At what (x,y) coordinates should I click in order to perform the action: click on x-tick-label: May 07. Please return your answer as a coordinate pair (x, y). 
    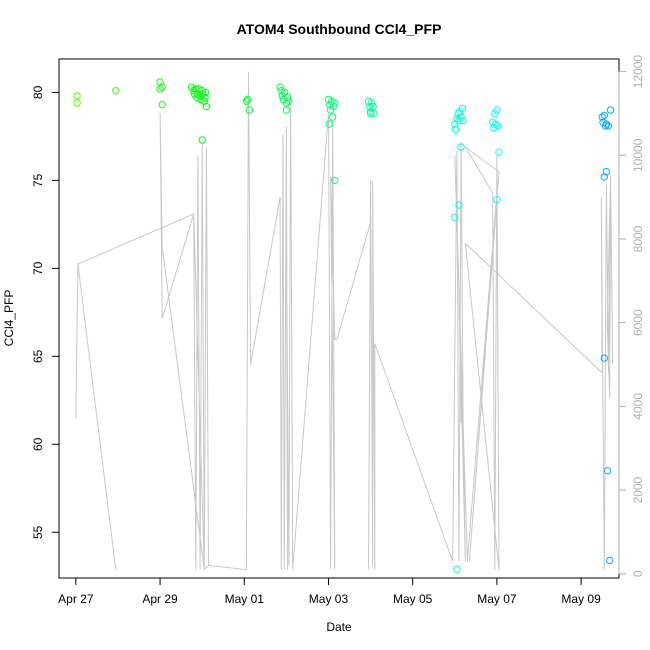
    Looking at the image, I should click on (497, 599).